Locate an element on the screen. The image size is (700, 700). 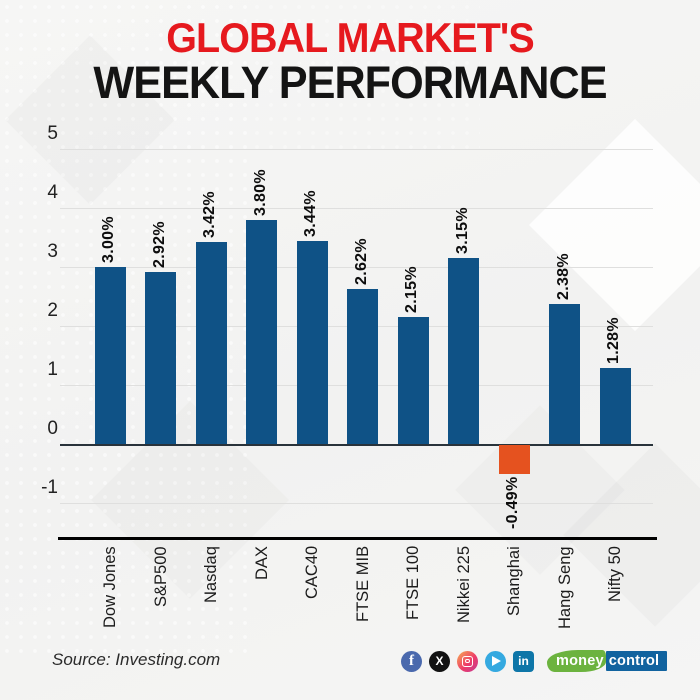
x-tick-label: FTSE 100 is located at coordinates (413, 583).